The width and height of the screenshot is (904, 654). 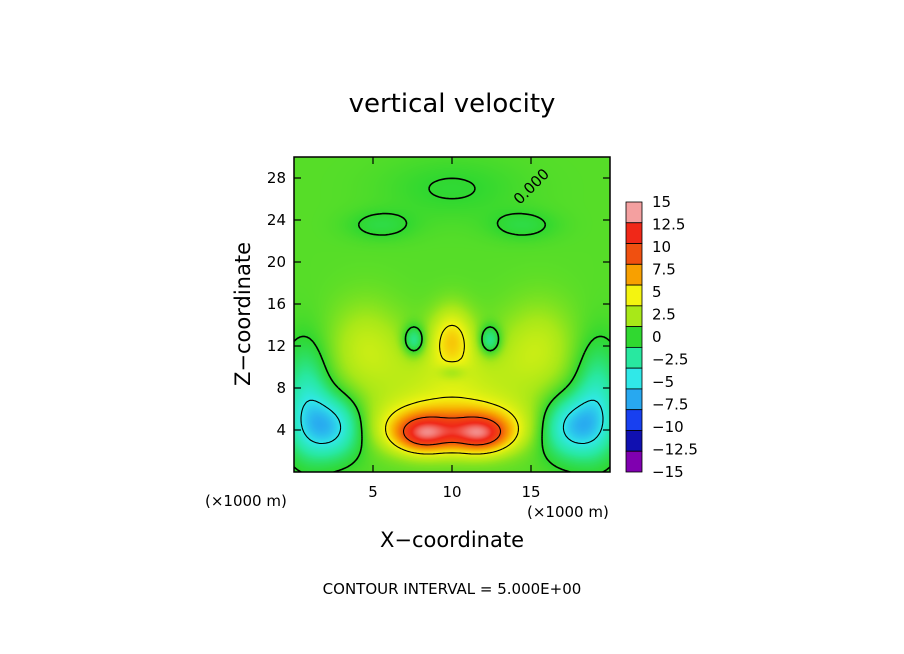 I want to click on x-tick-label: 10, so click(x=451, y=492).